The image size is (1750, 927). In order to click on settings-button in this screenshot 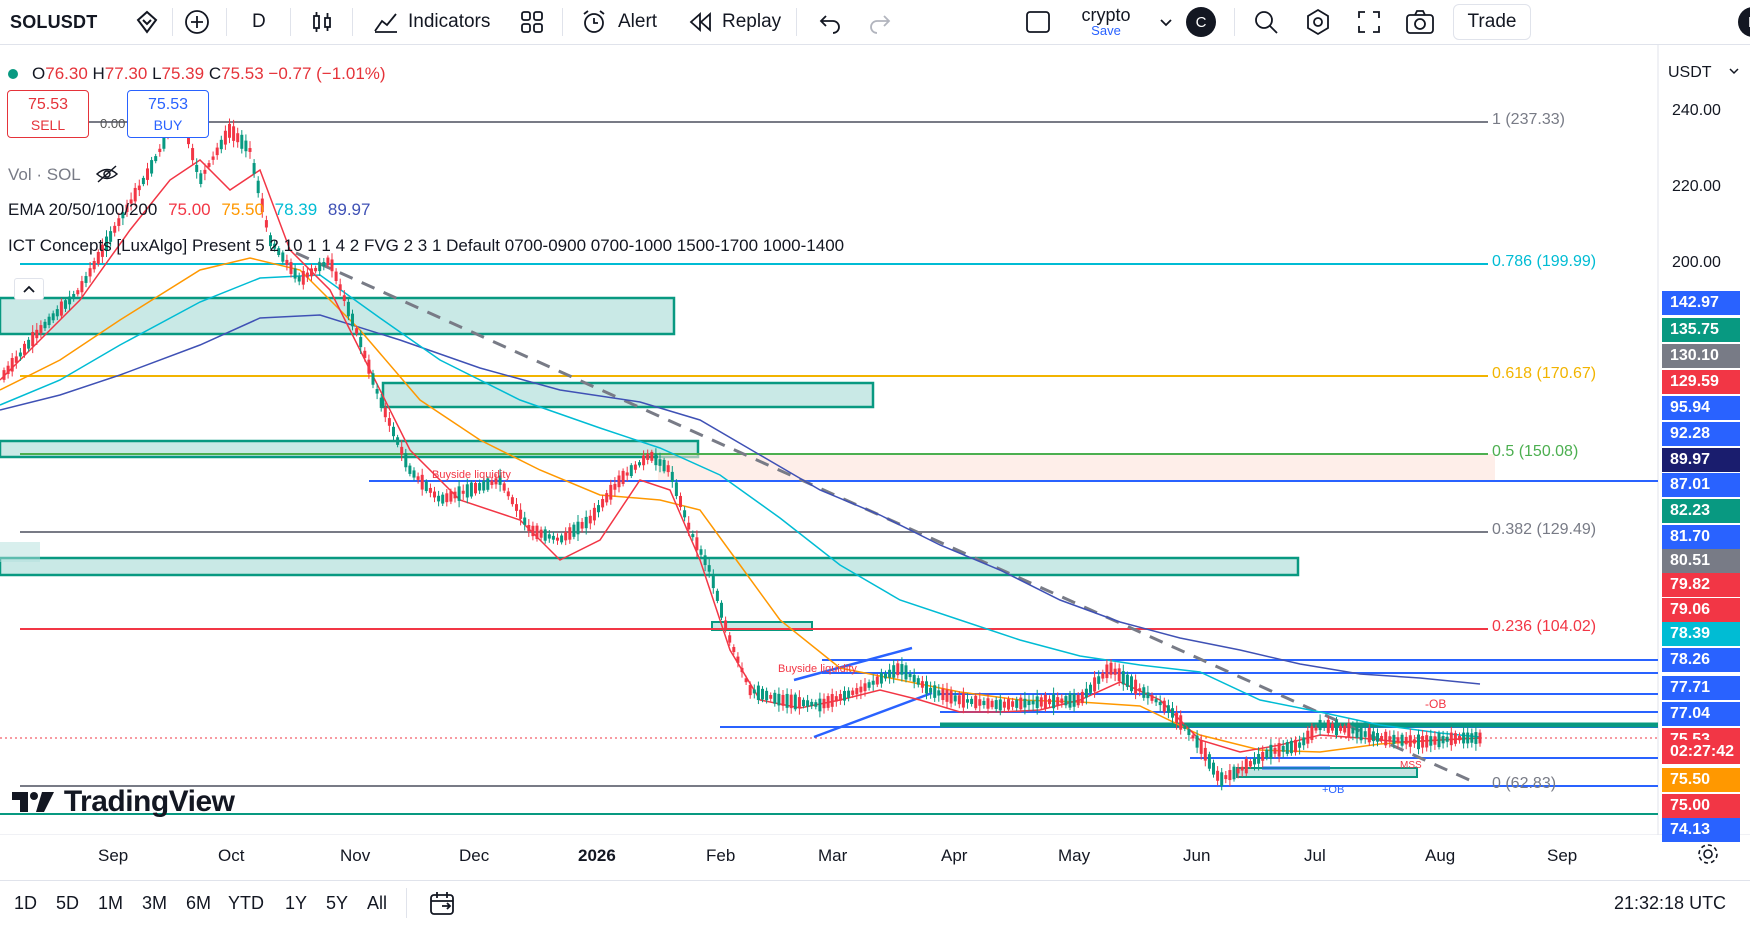, I will do `click(1318, 22)`.